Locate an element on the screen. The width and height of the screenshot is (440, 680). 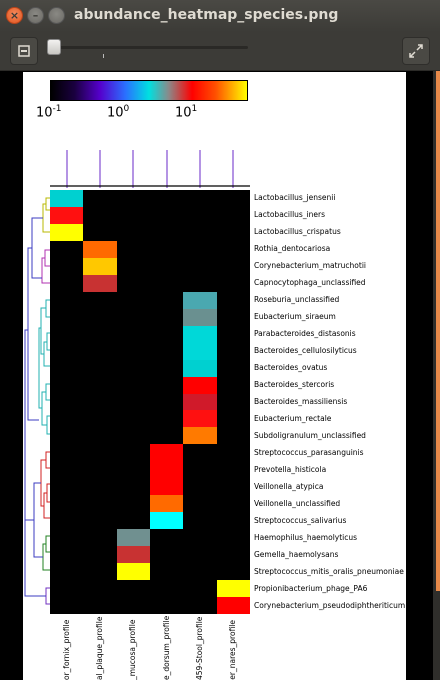
row-label: Lactobacillus_crispatus is located at coordinates (297, 232).